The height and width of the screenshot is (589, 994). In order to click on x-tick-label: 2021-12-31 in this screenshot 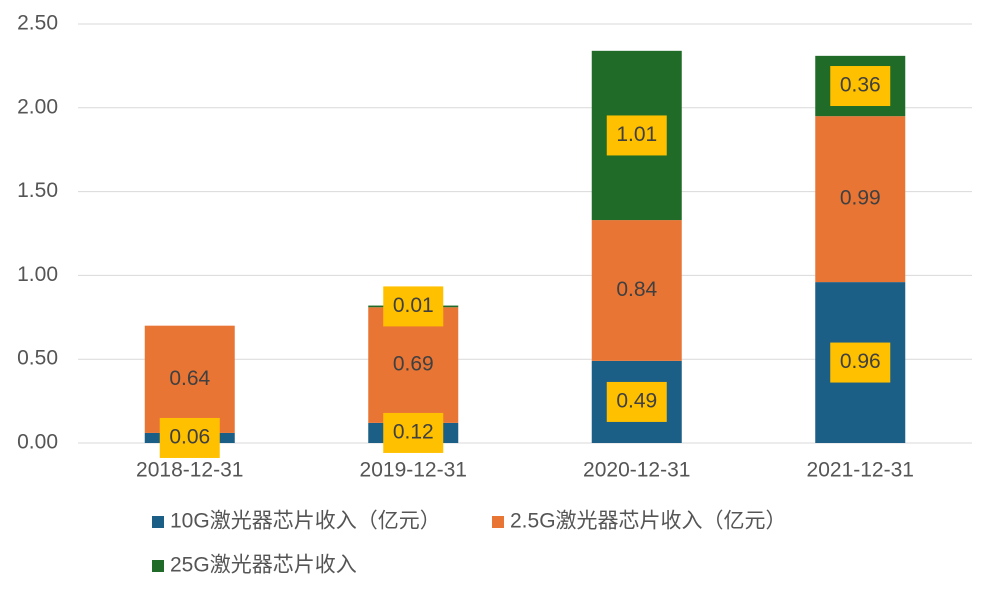, I will do `click(860, 470)`.